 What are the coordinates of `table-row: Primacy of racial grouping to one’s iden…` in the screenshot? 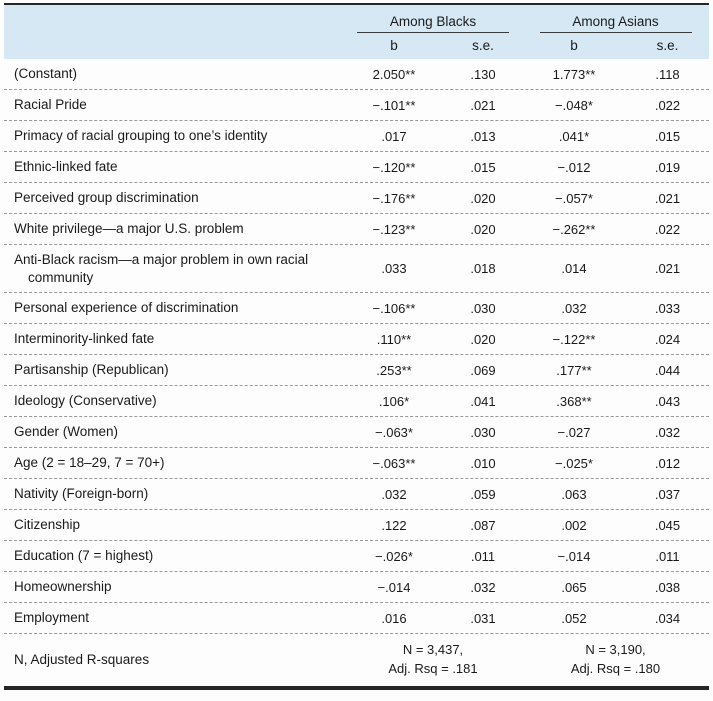 It's located at (356, 136).